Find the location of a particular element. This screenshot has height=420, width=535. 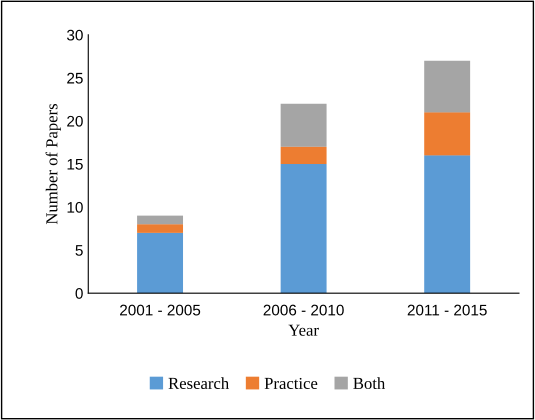

legend-label: Practice is located at coordinates (291, 384).